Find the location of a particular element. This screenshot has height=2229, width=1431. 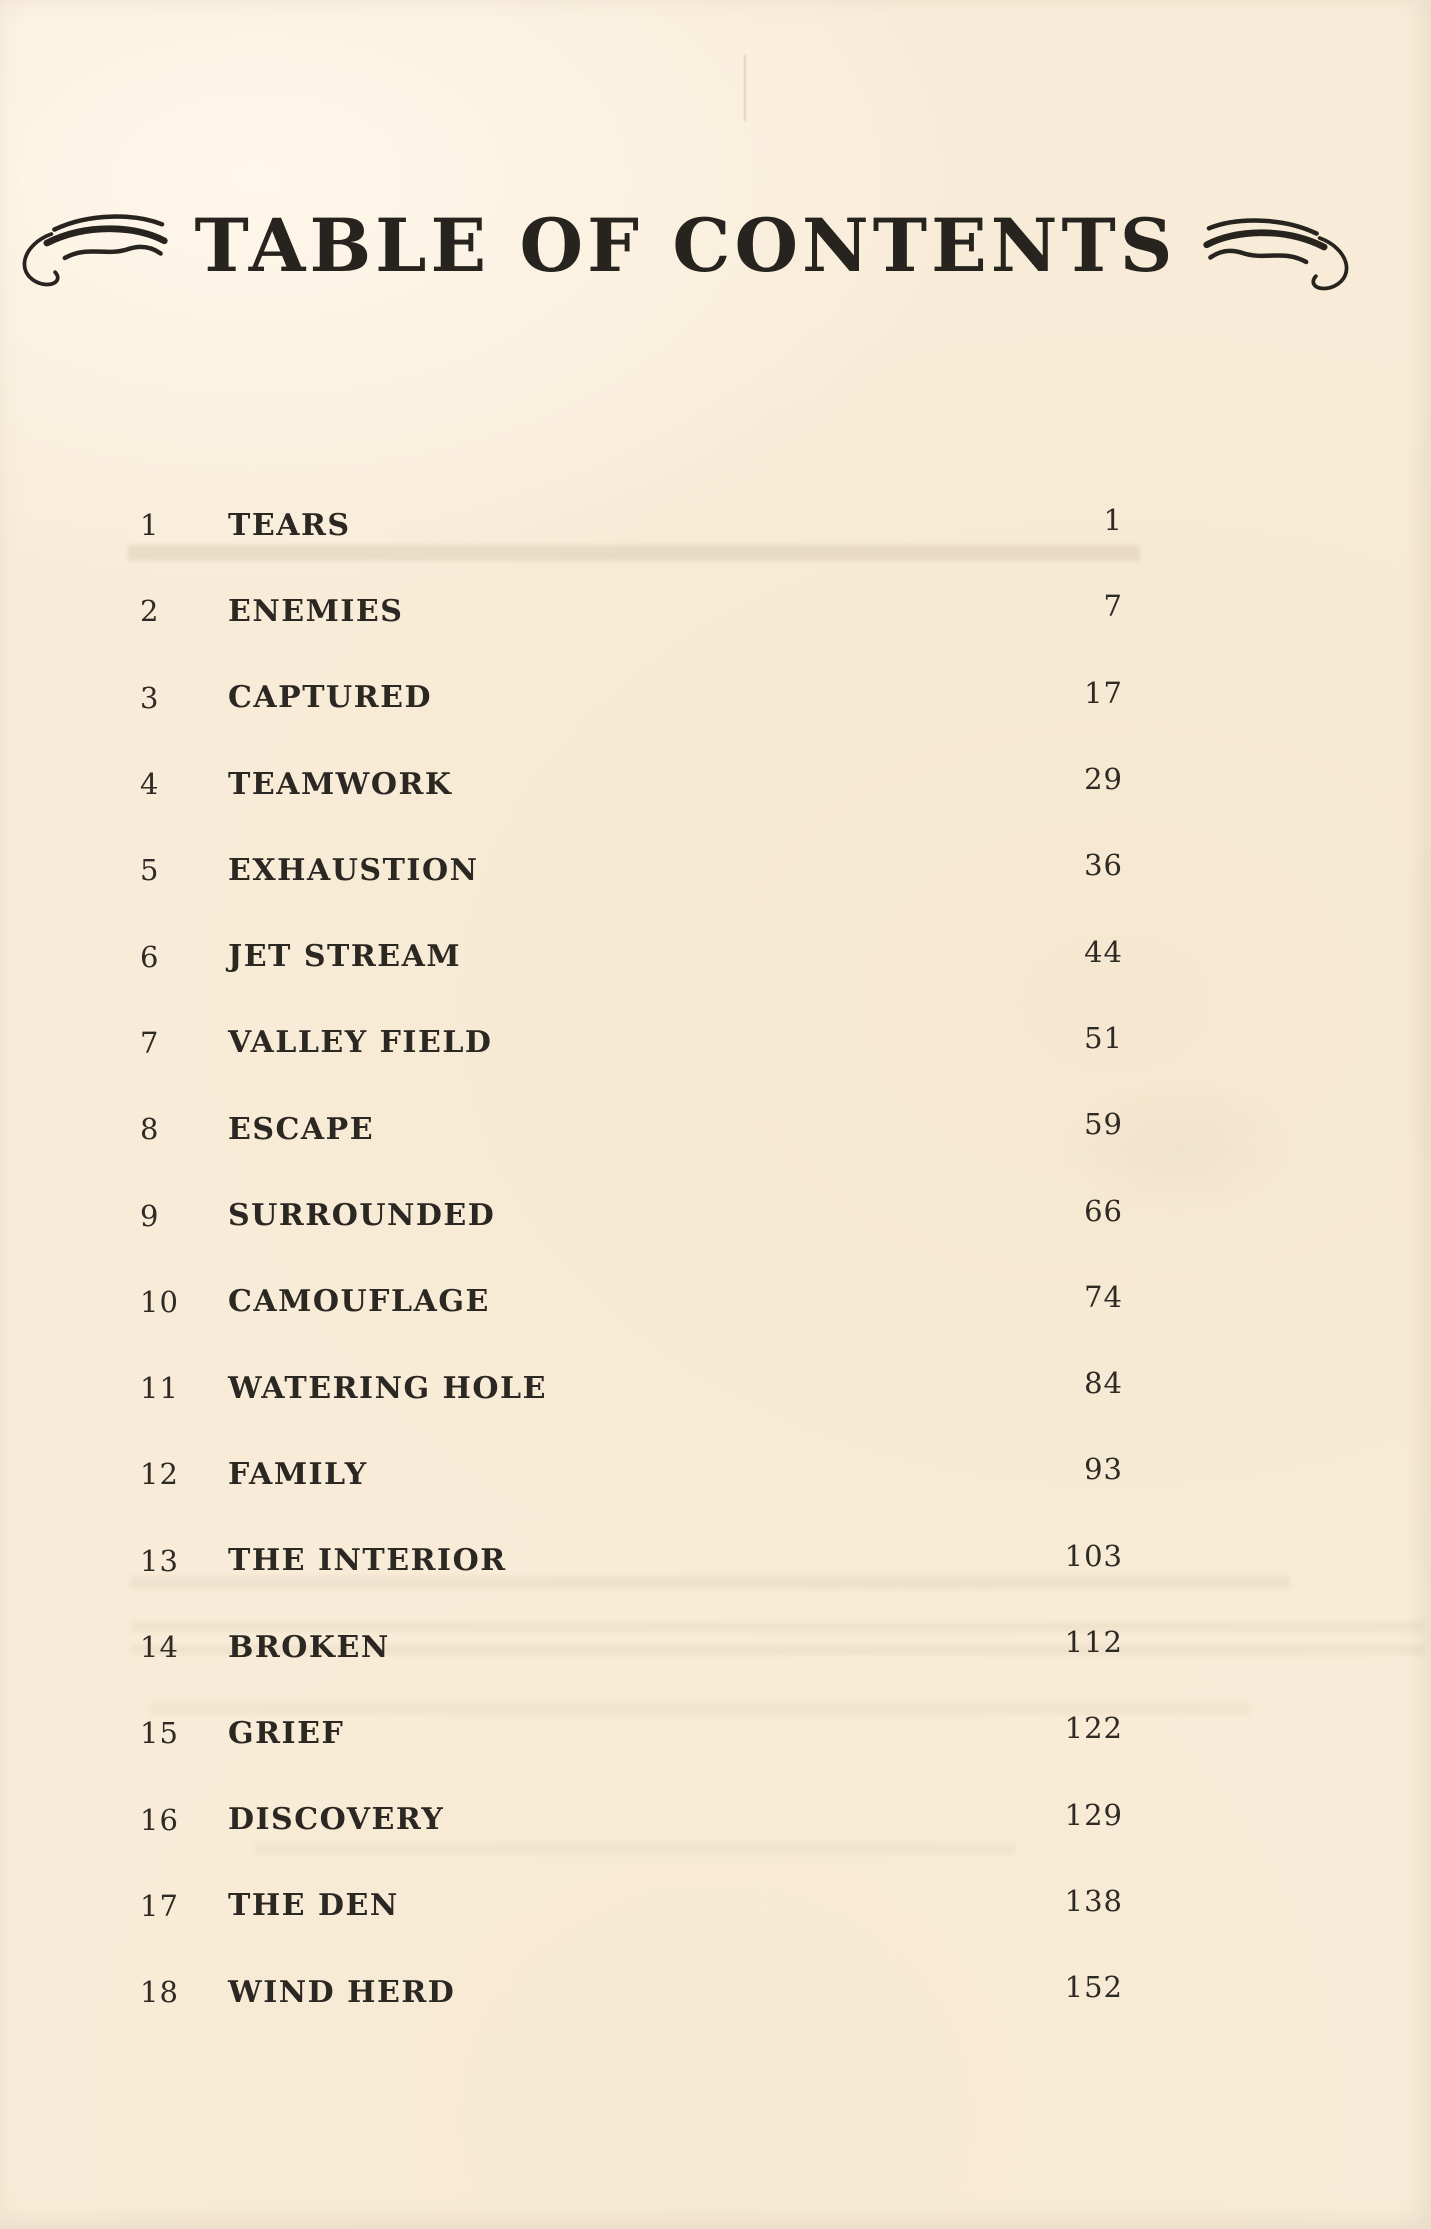

chapter-number: 13 is located at coordinates (159, 1560).